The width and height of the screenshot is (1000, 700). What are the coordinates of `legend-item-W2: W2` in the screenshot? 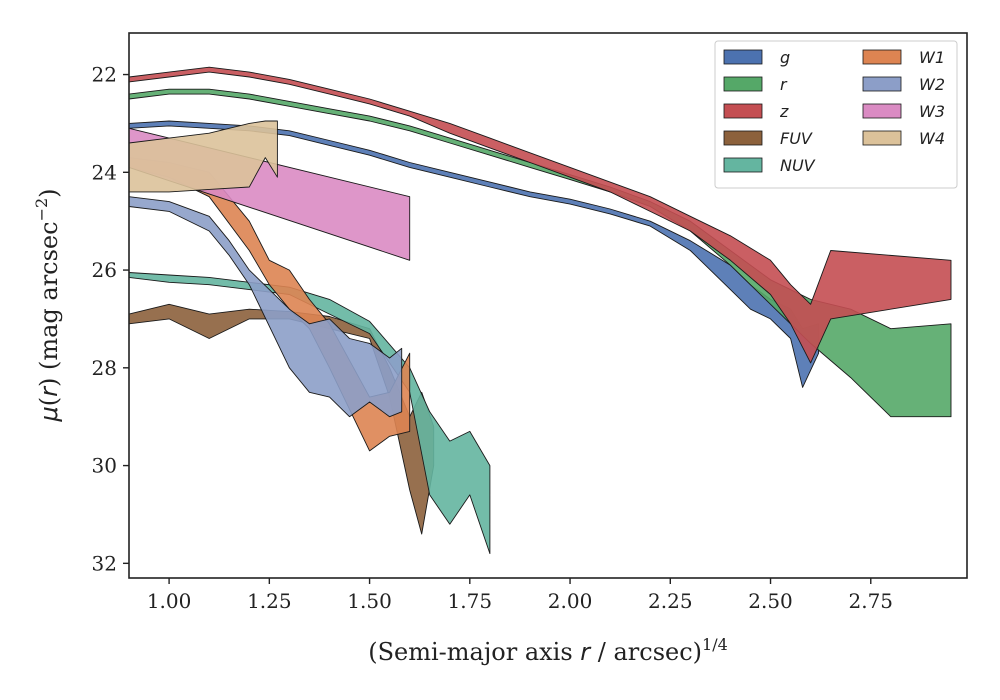 It's located at (903, 84).